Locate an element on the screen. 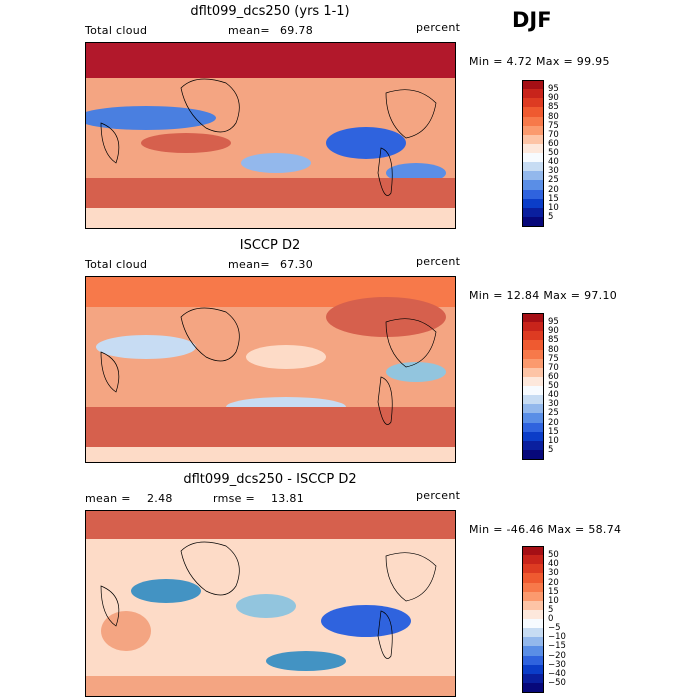 The width and height of the screenshot is (700, 700). panel-2-range: Min = 12.84 Max = 97.10 is located at coordinates (543, 295).